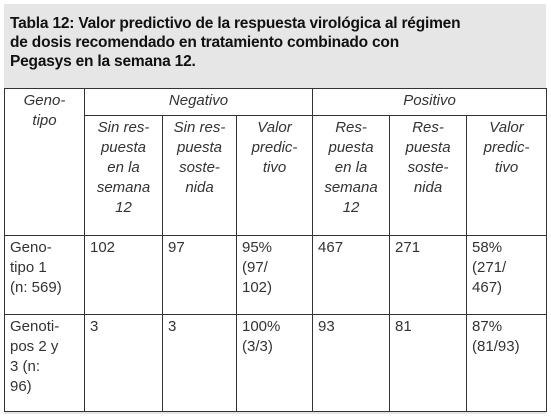  What do you see at coordinates (44, 275) in the screenshot?
I see `row-header: Geno- tipo 1 (n: 569)` at bounding box center [44, 275].